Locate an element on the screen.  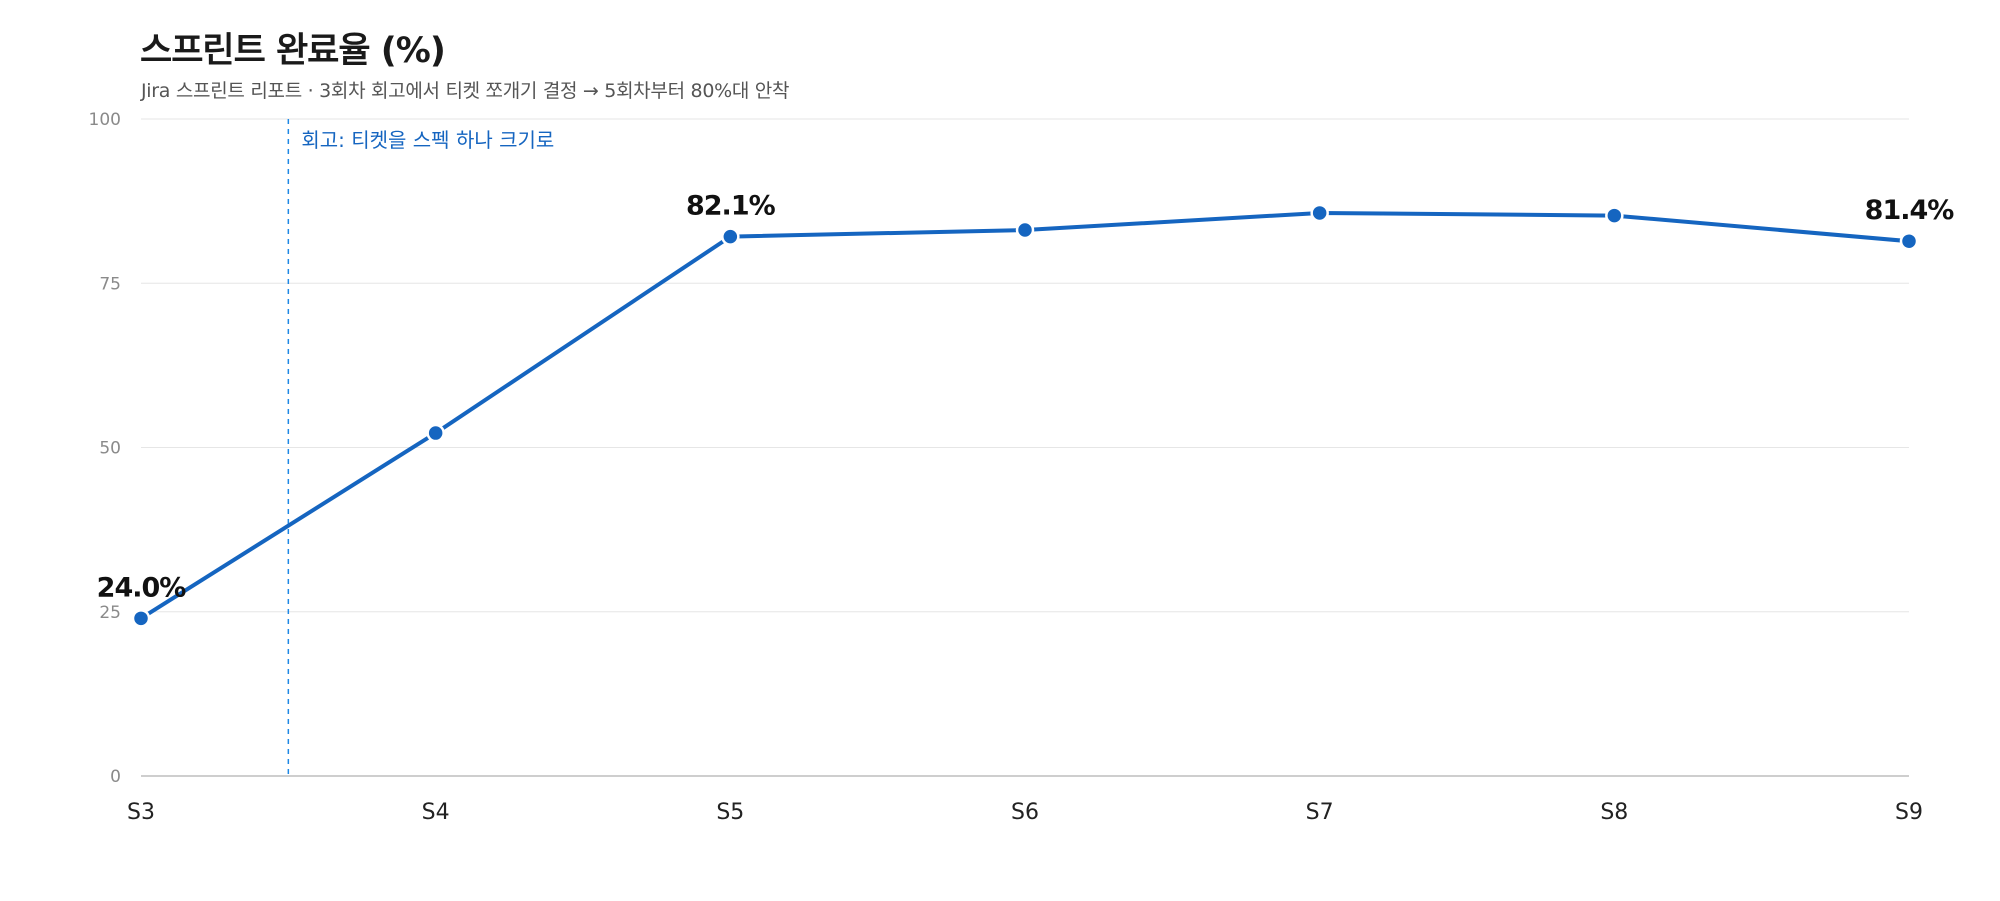
y-tick-label: 25 is located at coordinates (110, 613).